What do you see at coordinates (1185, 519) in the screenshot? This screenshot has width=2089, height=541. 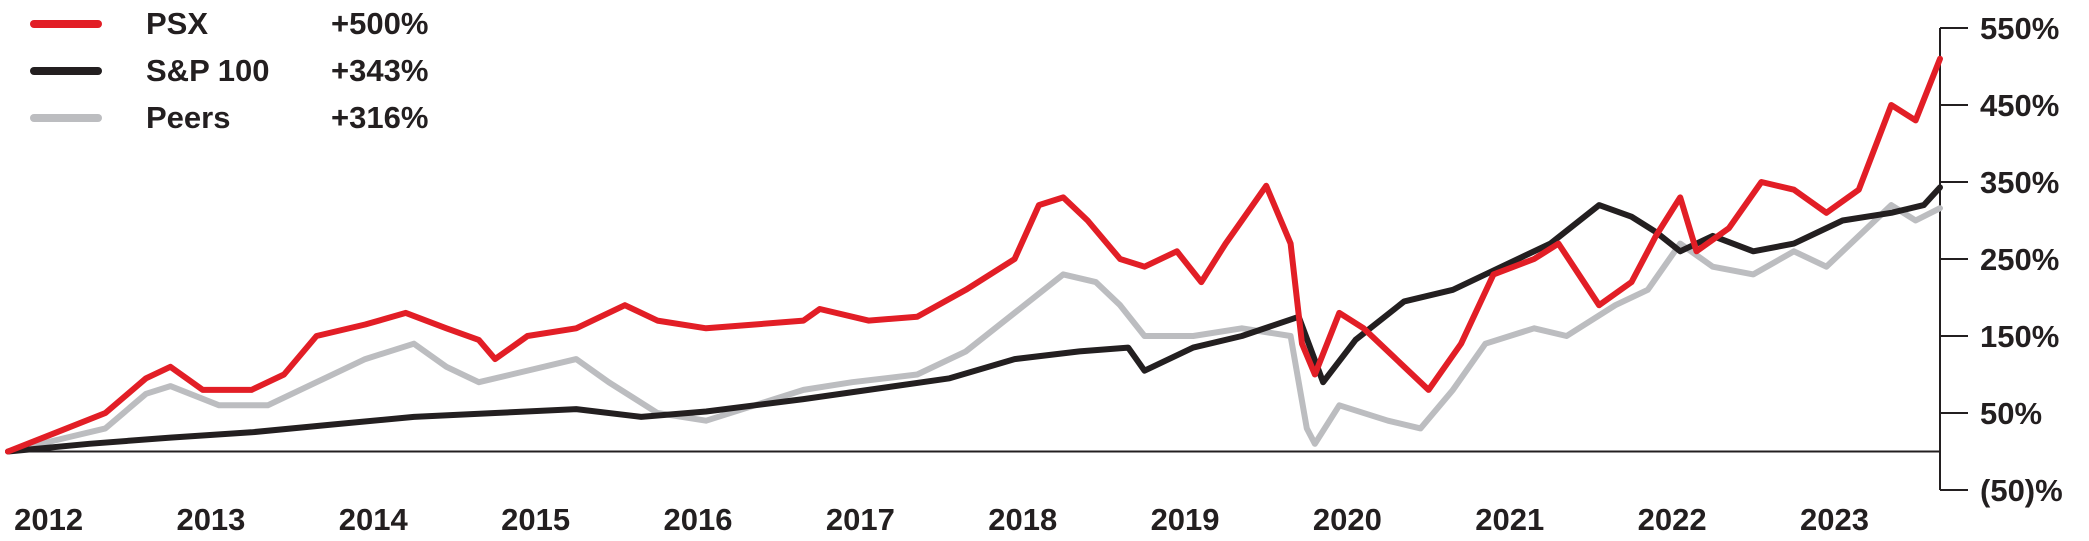 I see `x-tick-label: 2019` at bounding box center [1185, 519].